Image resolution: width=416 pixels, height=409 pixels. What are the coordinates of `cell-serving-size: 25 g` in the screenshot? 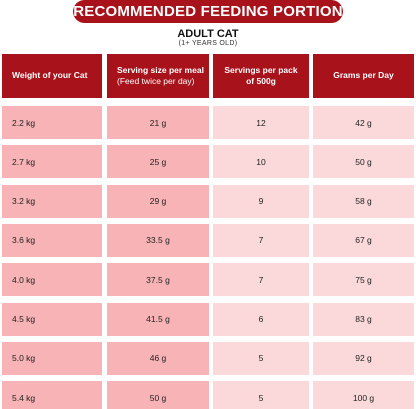 It's located at (158, 162).